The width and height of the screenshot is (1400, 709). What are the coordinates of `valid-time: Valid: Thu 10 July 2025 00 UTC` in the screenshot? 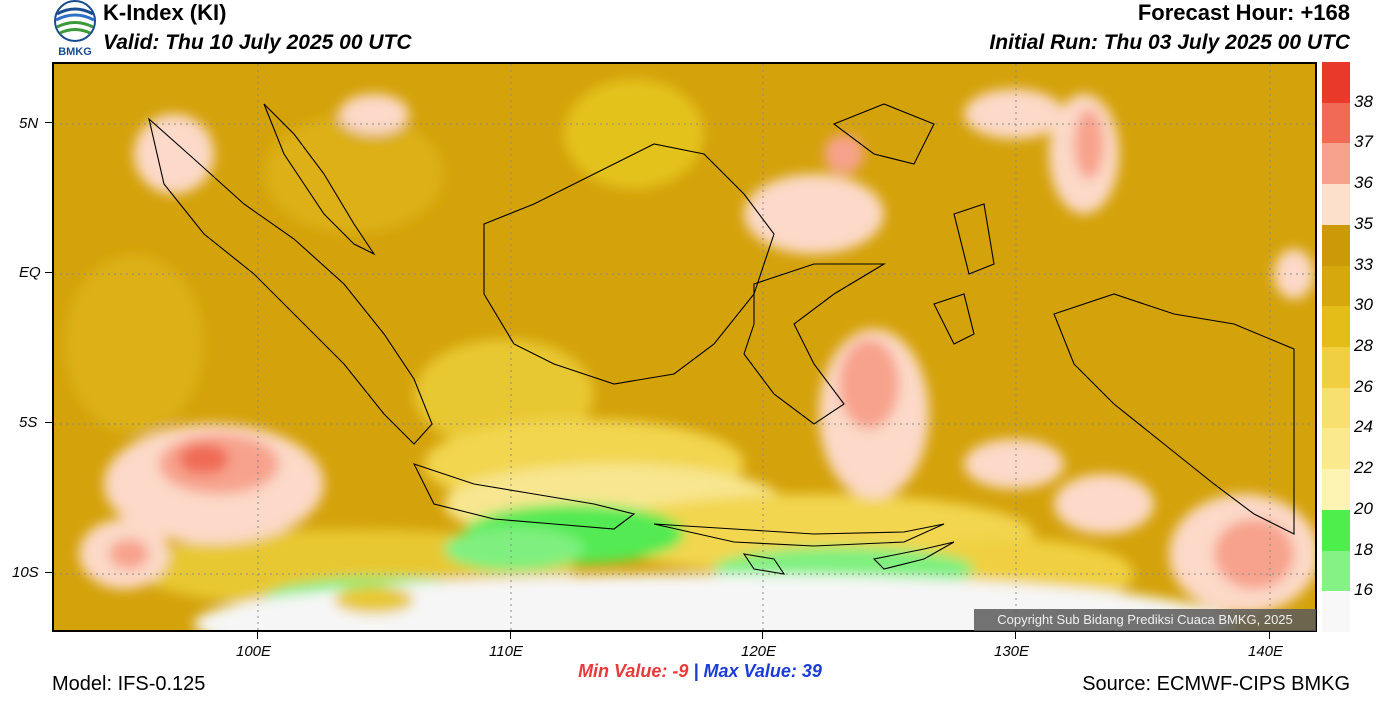 It's located at (257, 42).